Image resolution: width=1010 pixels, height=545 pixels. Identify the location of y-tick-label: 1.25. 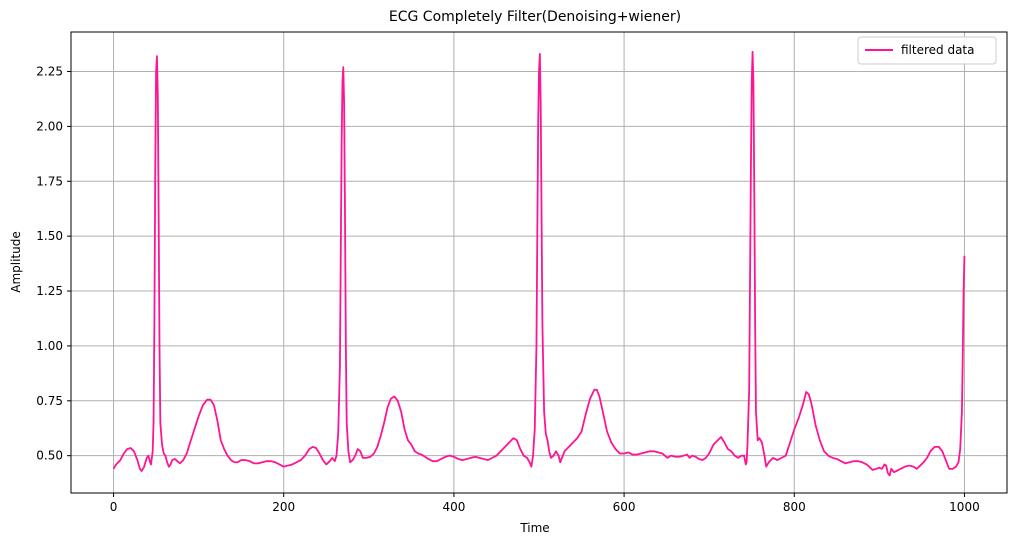
(49, 291).